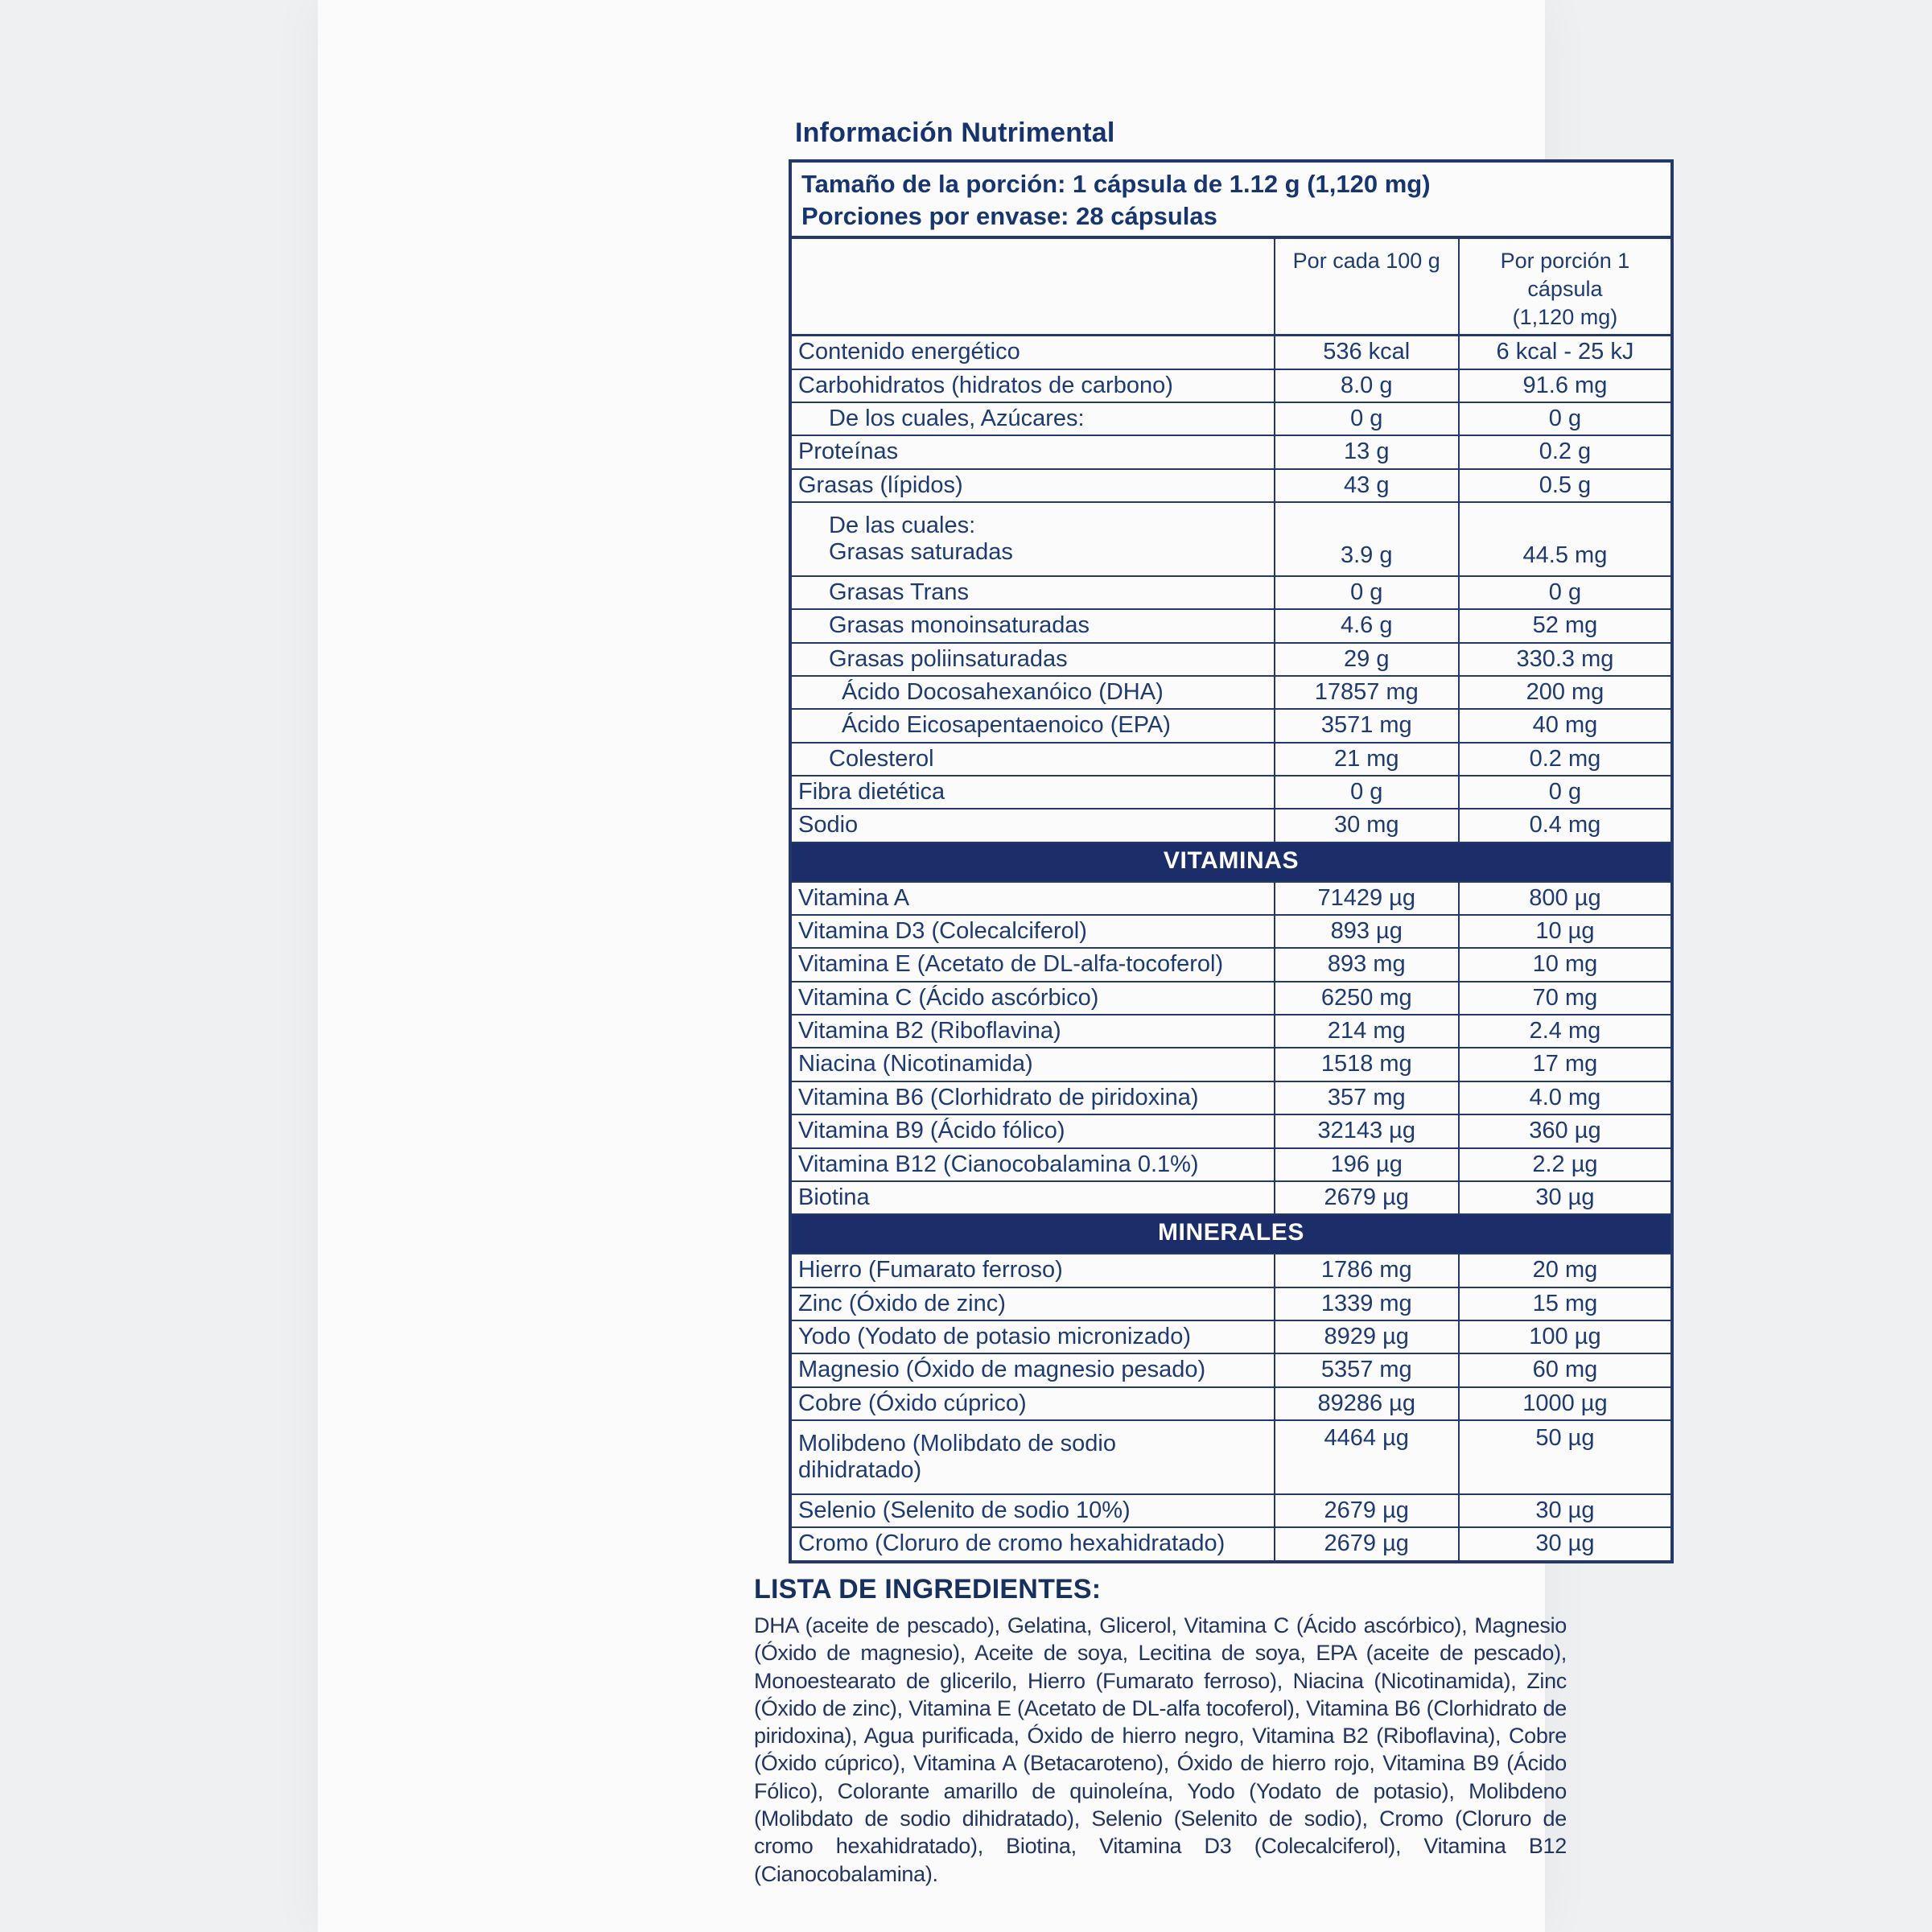  What do you see at coordinates (1033, 793) in the screenshot?
I see `row-label: Fibra dietética` at bounding box center [1033, 793].